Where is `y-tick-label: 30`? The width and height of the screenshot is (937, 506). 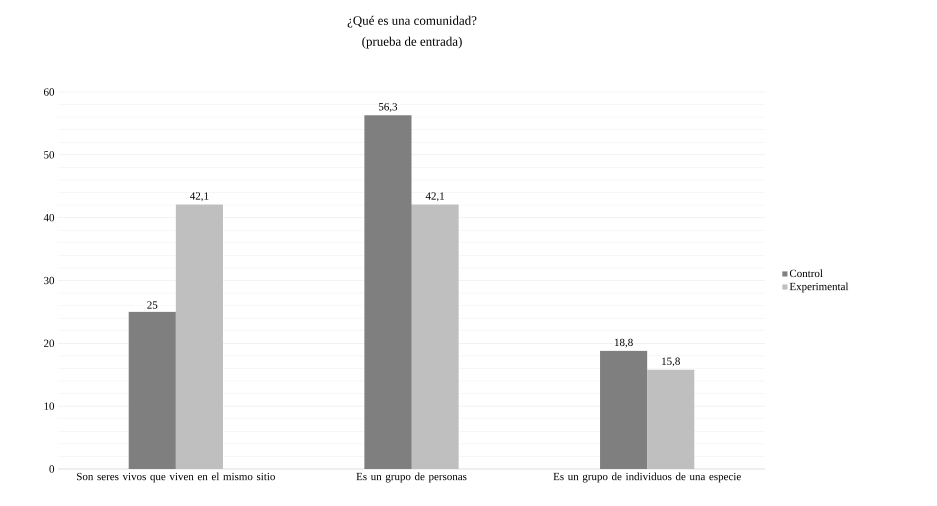 y-tick-label: 30 is located at coordinates (49, 280).